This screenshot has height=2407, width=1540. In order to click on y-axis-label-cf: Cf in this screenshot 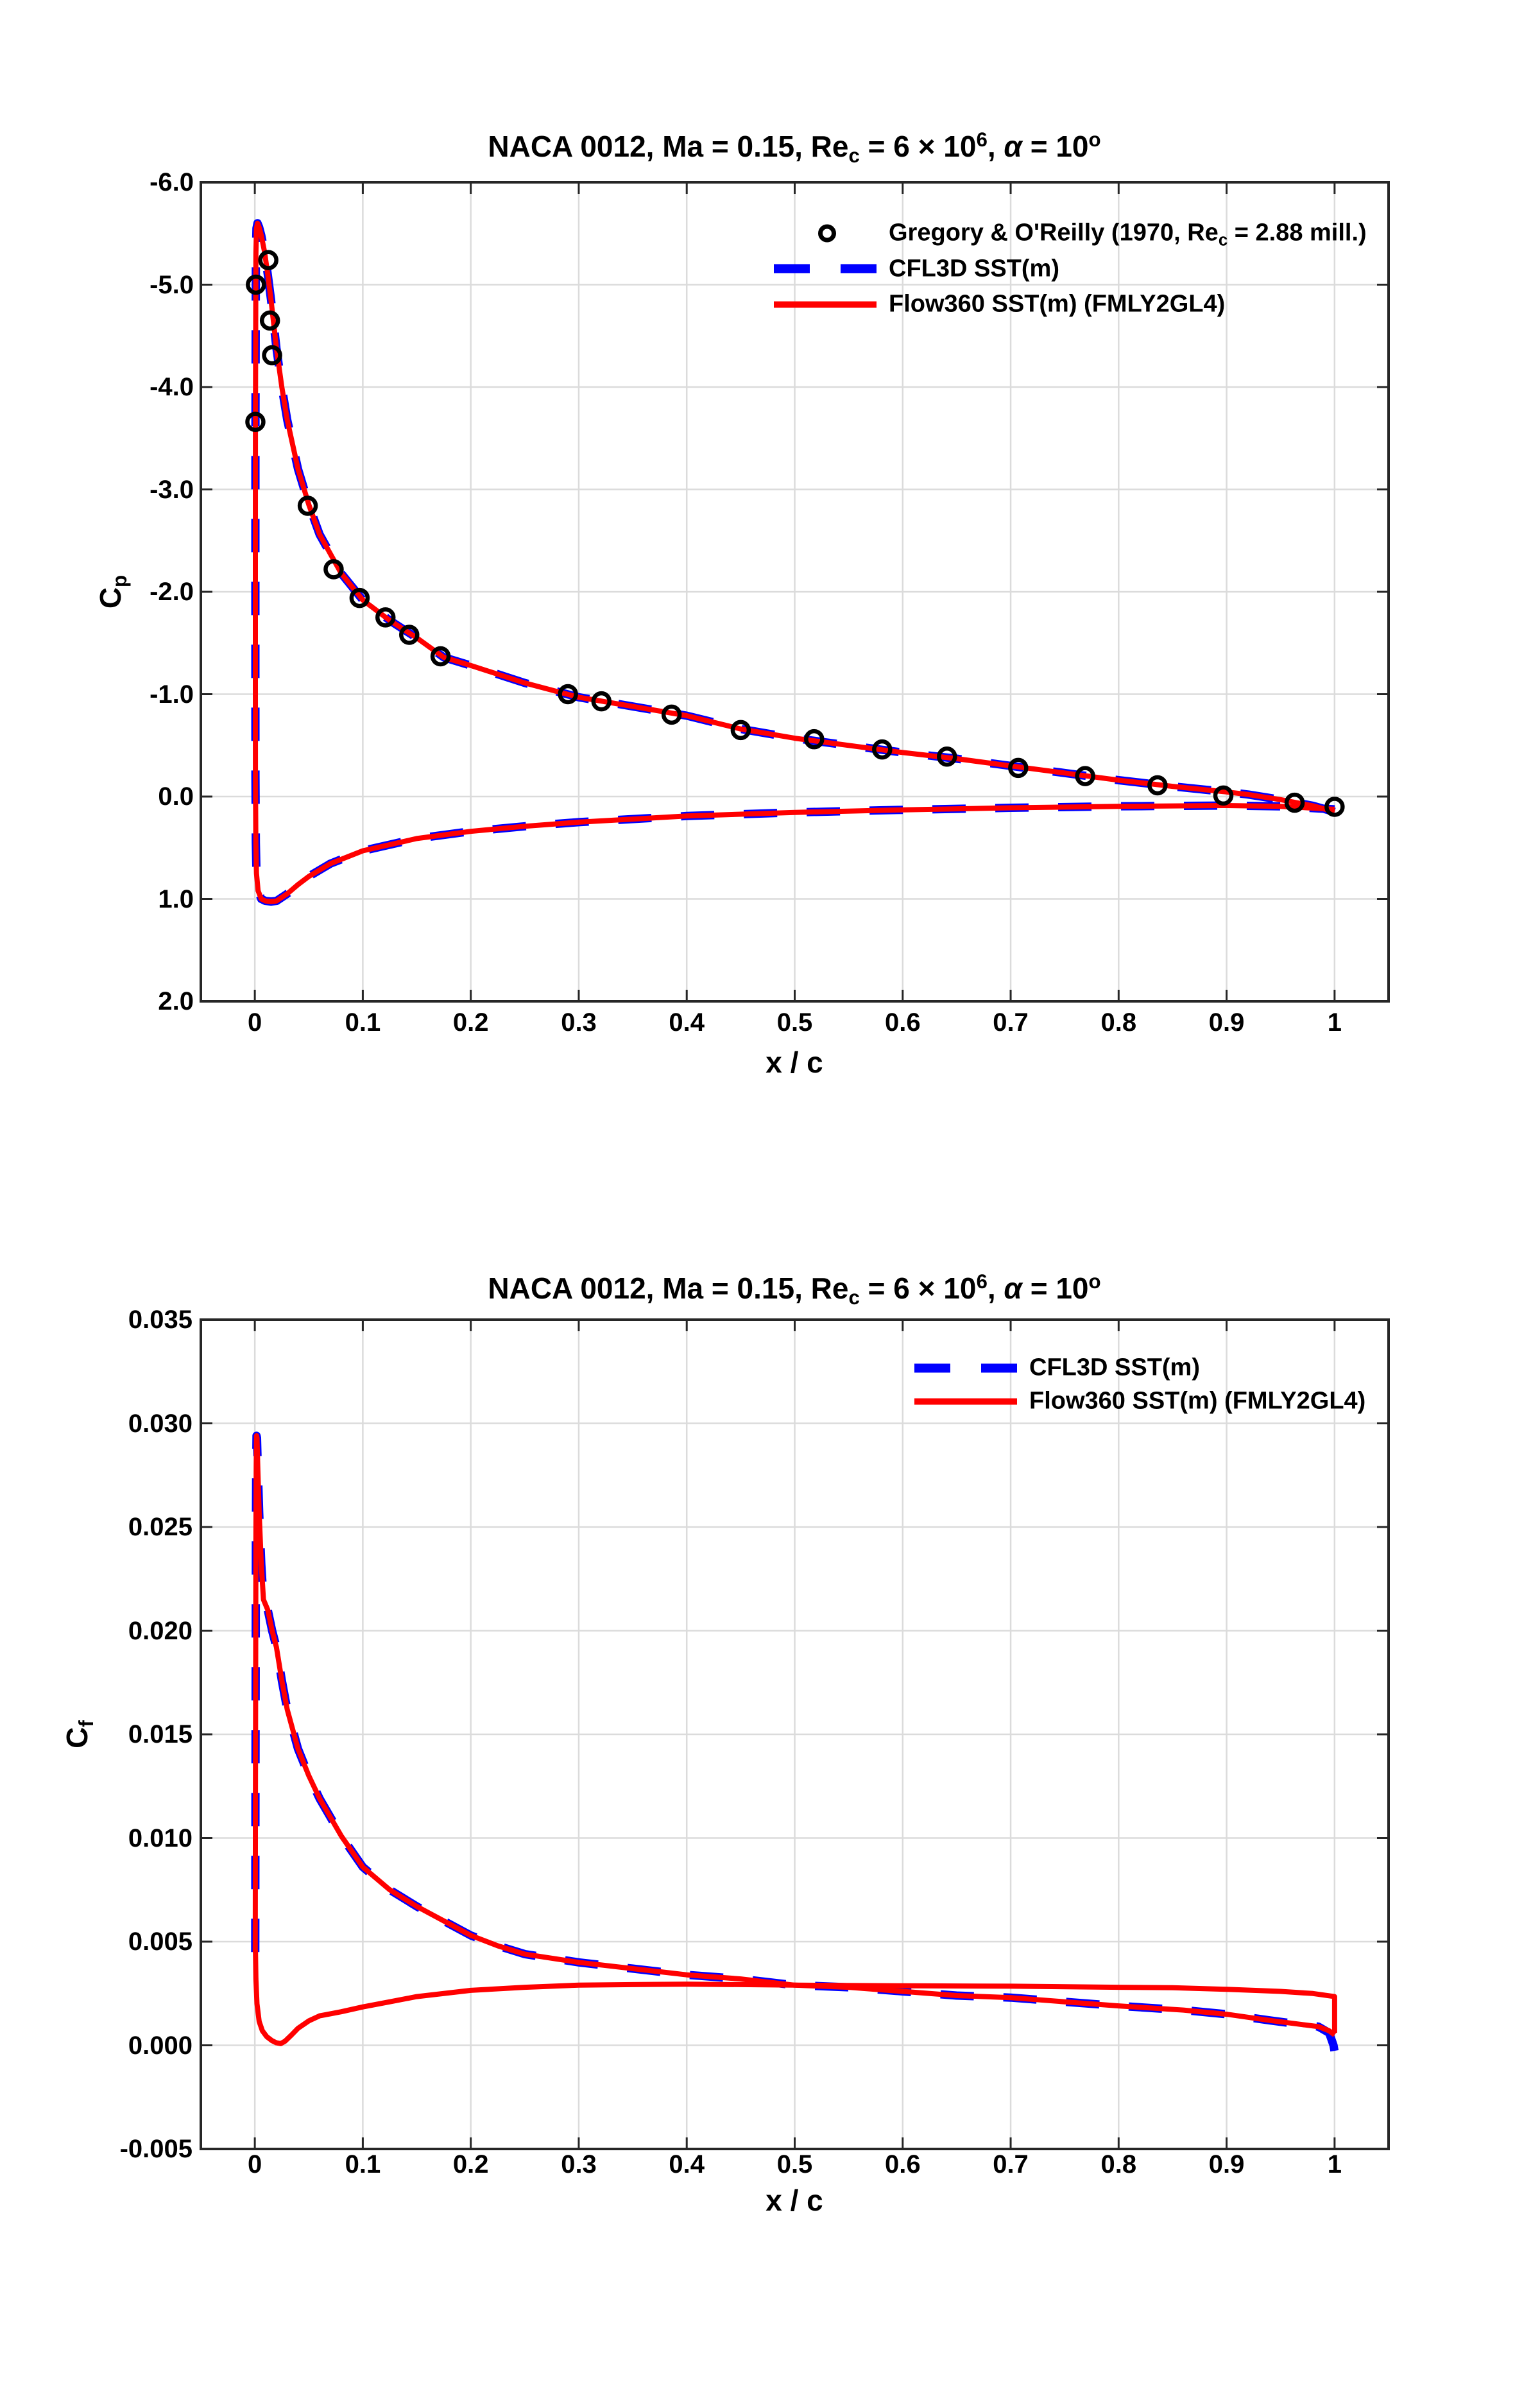, I will do `click(79, 1734)`.